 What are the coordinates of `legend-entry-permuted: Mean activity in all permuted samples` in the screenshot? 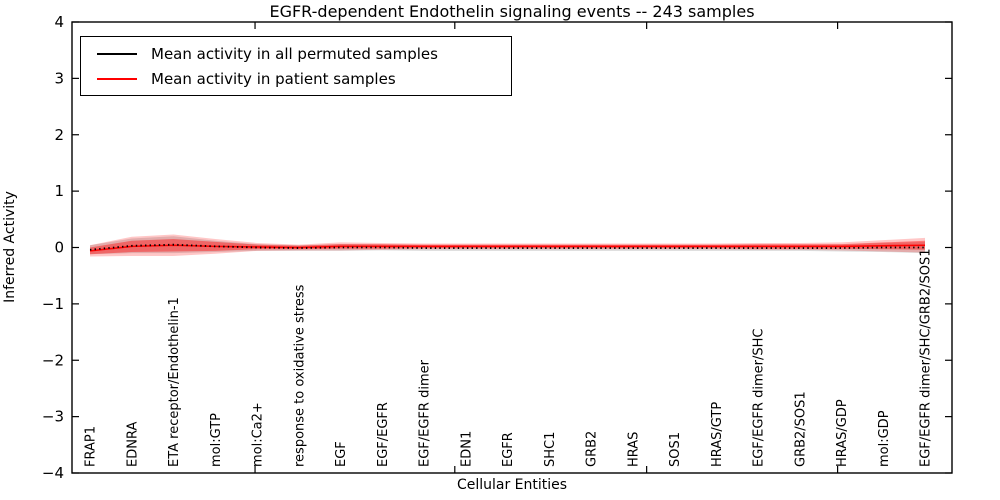 It's located at (296, 54).